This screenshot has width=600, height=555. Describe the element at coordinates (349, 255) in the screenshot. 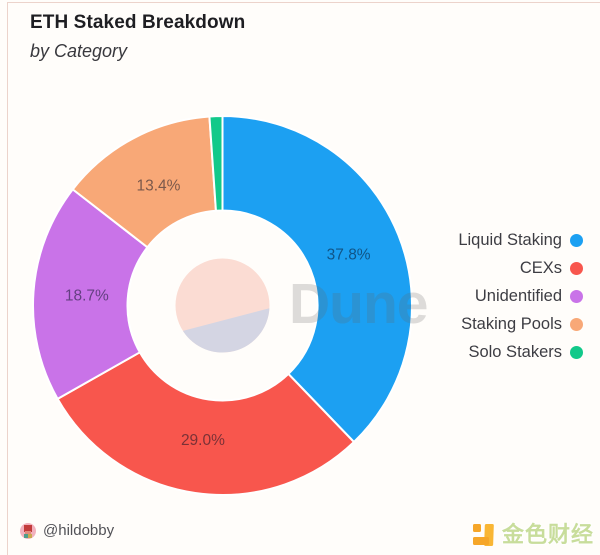

I see `slice-label-liquid-staking: 37.8%` at that location.